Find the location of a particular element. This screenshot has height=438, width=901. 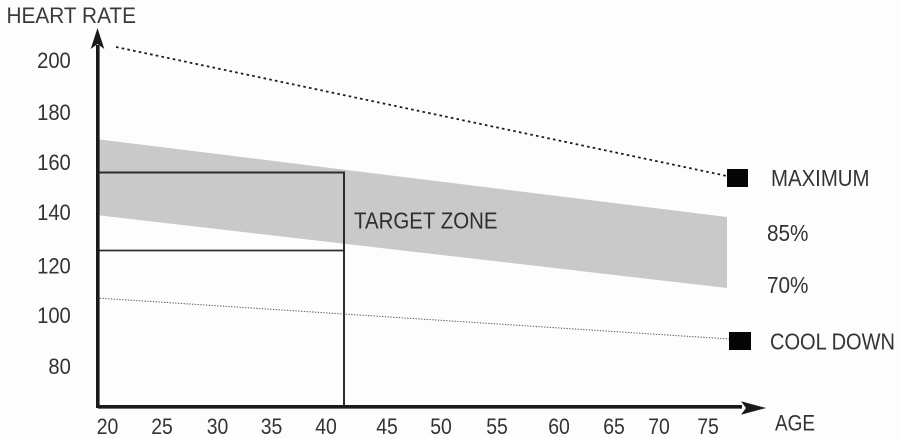

svg-text: 200 is located at coordinates (54, 60).